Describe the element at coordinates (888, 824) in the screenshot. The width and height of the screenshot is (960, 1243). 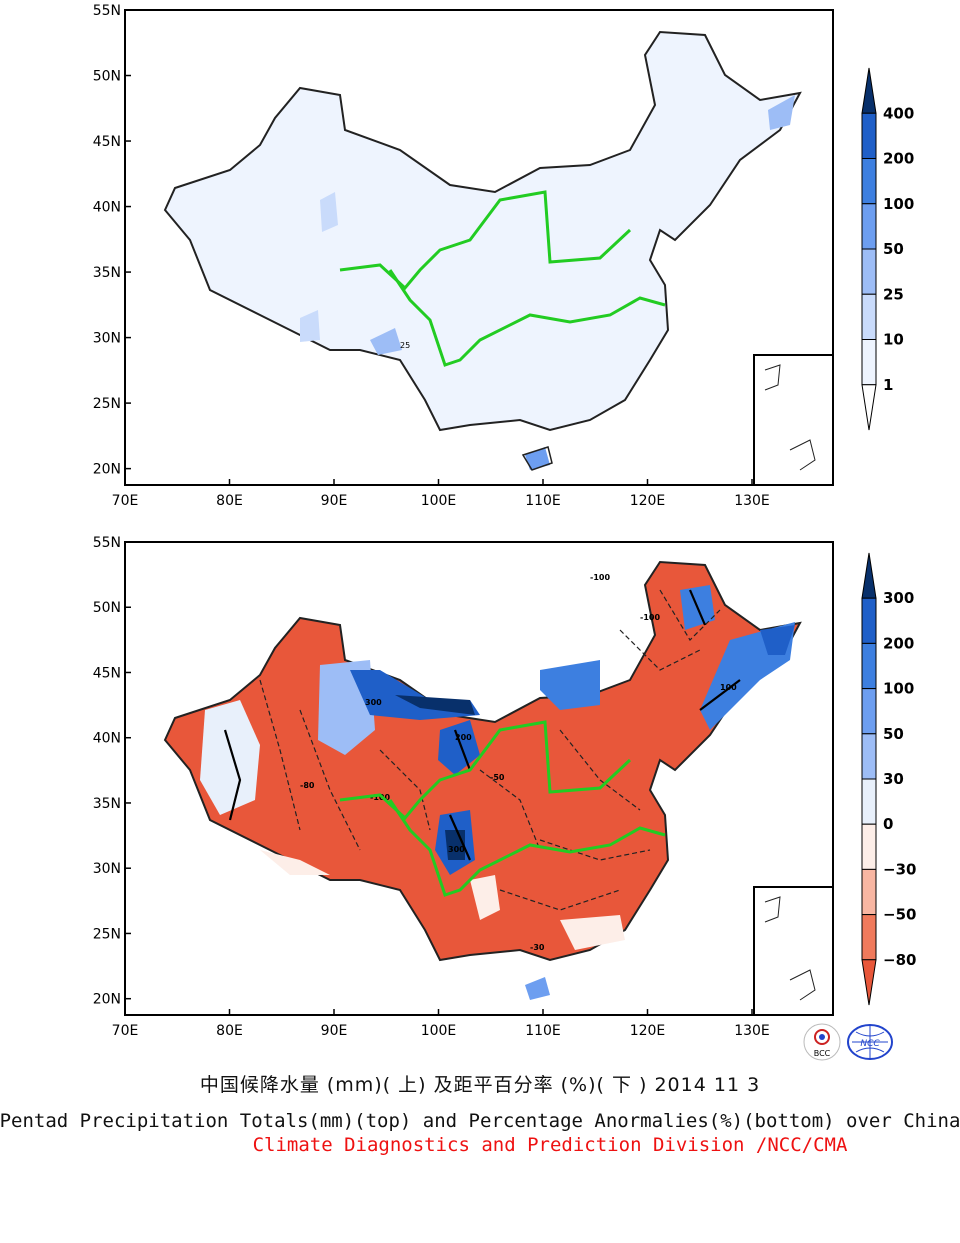
I see `legend-label: 0` at that location.